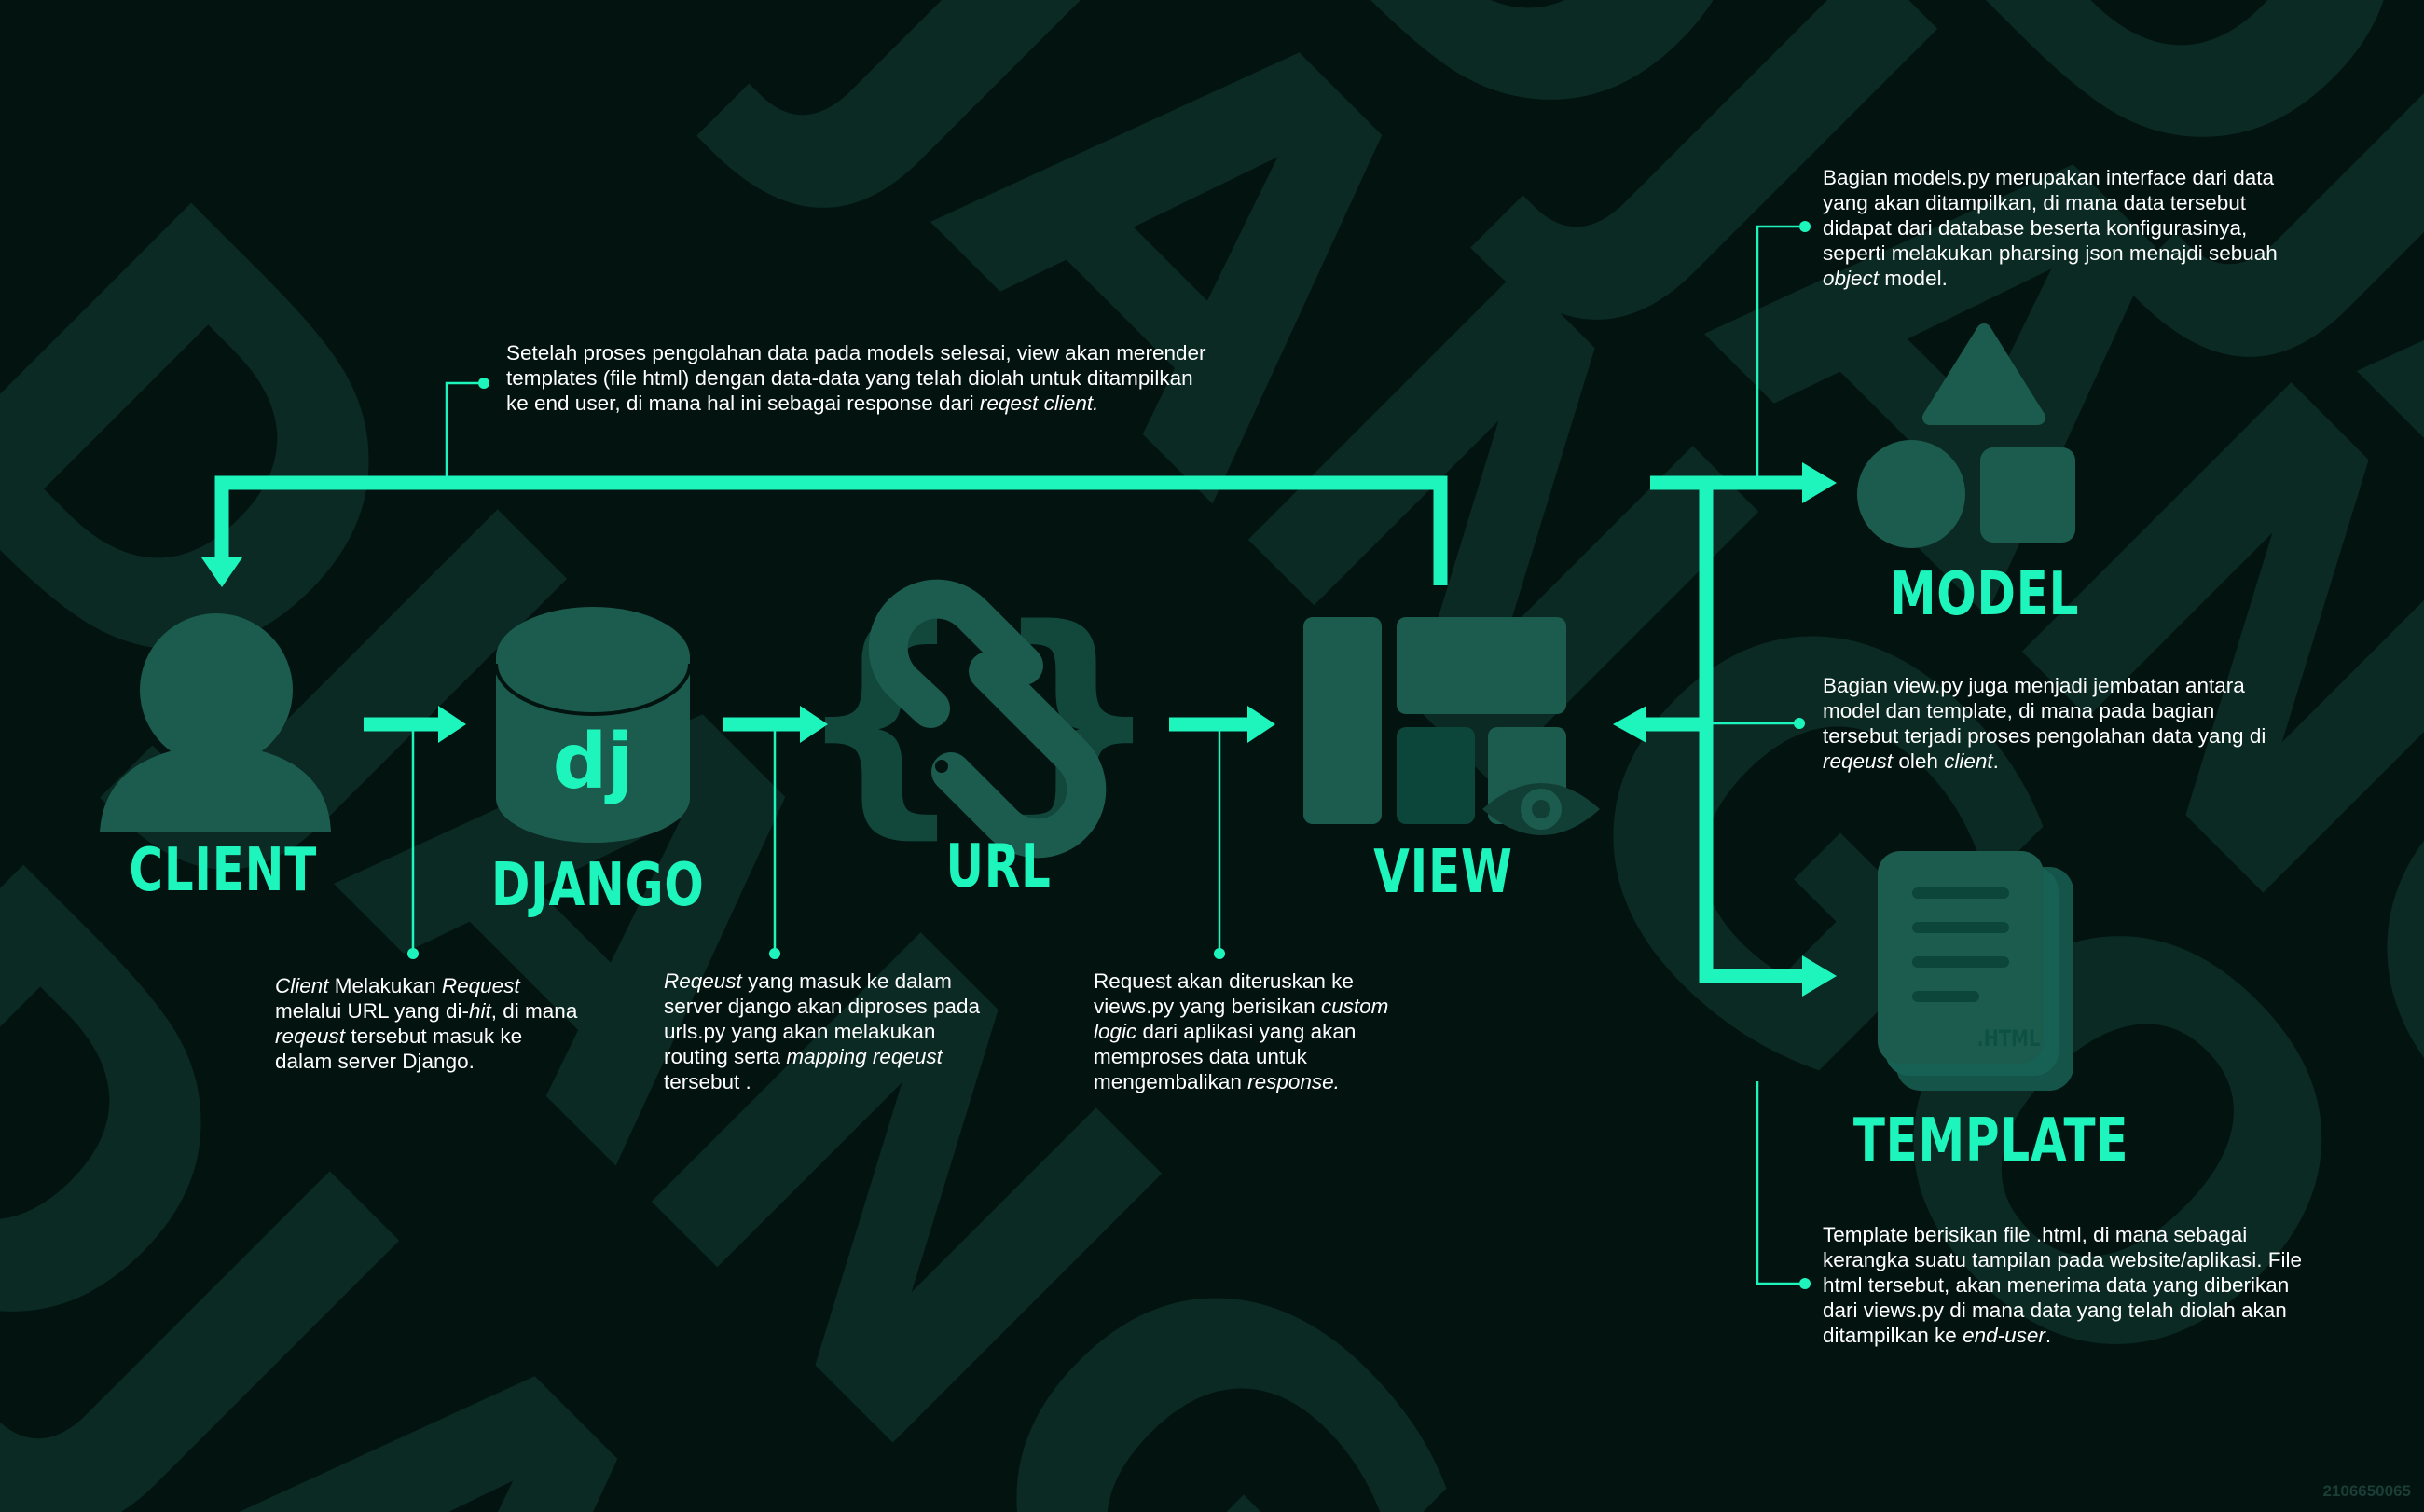  I want to click on shapes-icon, so click(1966, 435).